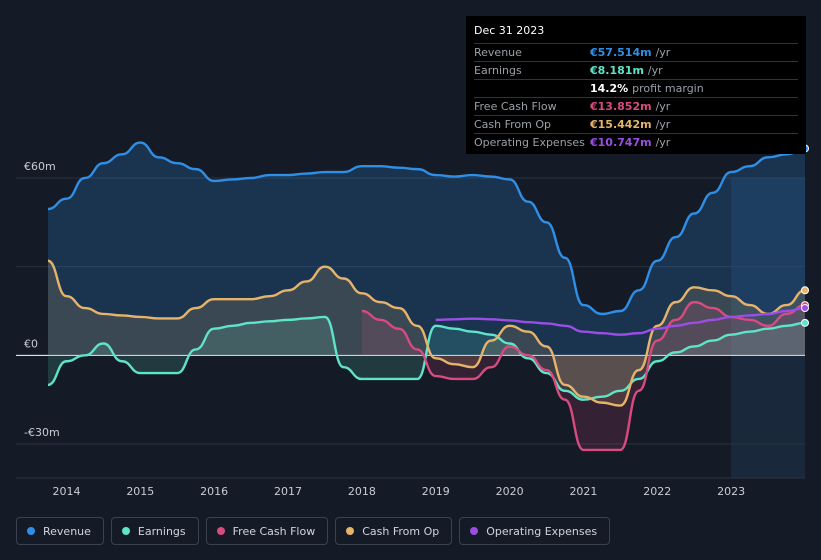 The image size is (821, 560). I want to click on legend-item-revenue: Revenue, so click(60, 531).